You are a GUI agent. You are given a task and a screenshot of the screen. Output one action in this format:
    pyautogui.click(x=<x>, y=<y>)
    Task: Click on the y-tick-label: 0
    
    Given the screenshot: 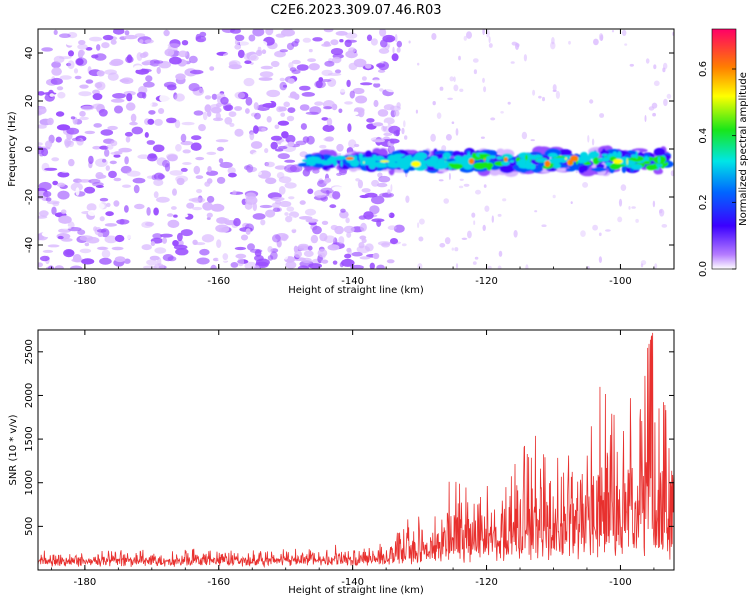 What is the action you would take?
    pyautogui.click(x=29, y=149)
    